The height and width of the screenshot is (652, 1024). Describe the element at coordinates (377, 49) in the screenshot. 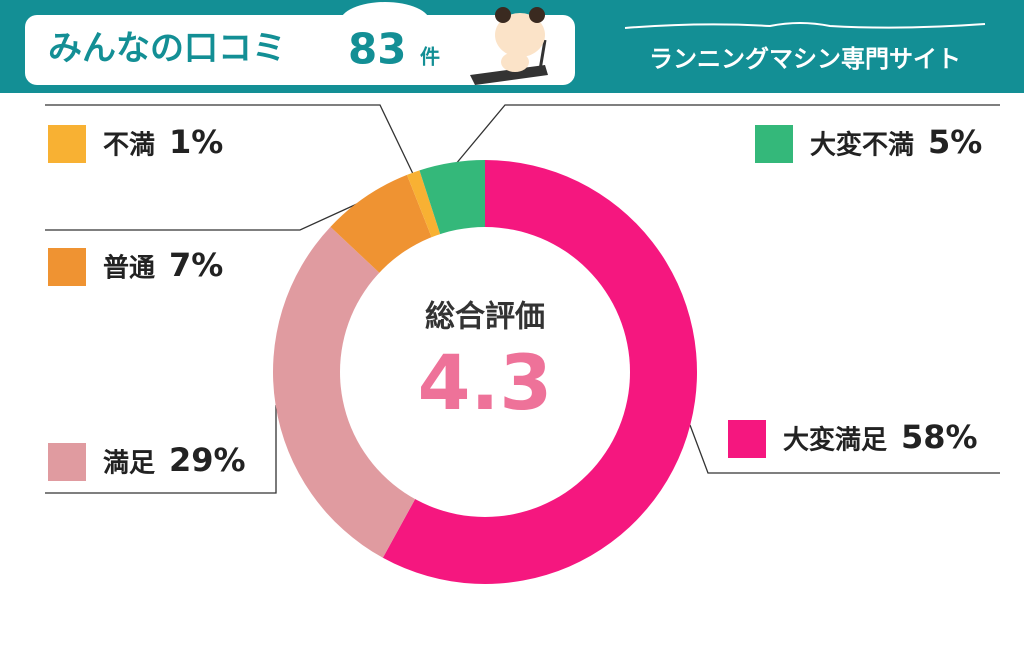

I see `header-count: 83` at that location.